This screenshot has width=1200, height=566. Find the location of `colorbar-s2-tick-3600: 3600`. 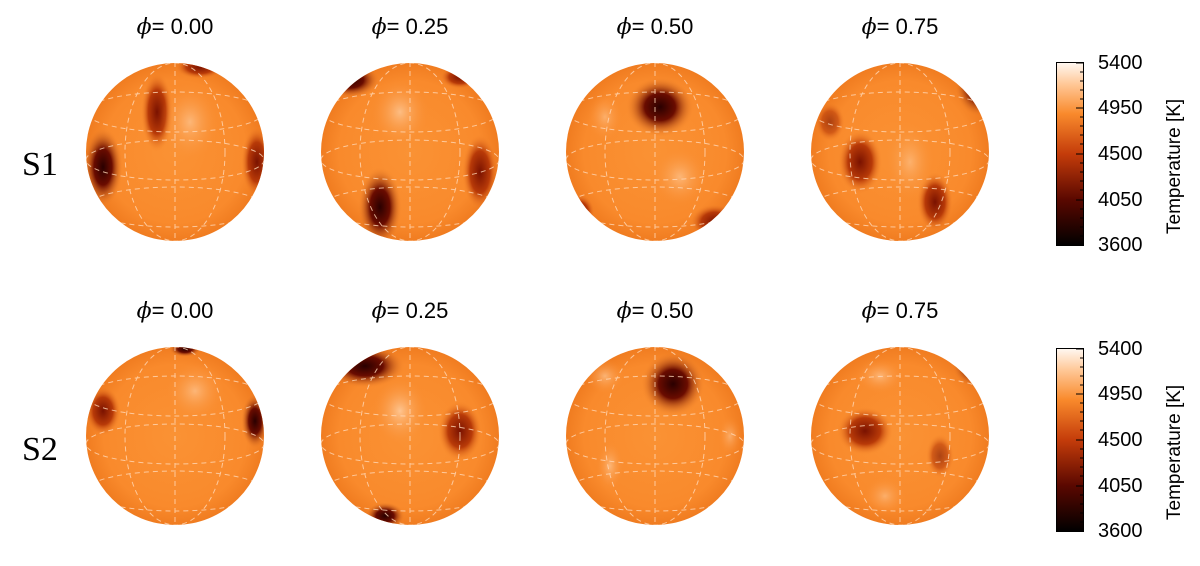

colorbar-s2-tick-3600: 3600 is located at coordinates (1120, 531).